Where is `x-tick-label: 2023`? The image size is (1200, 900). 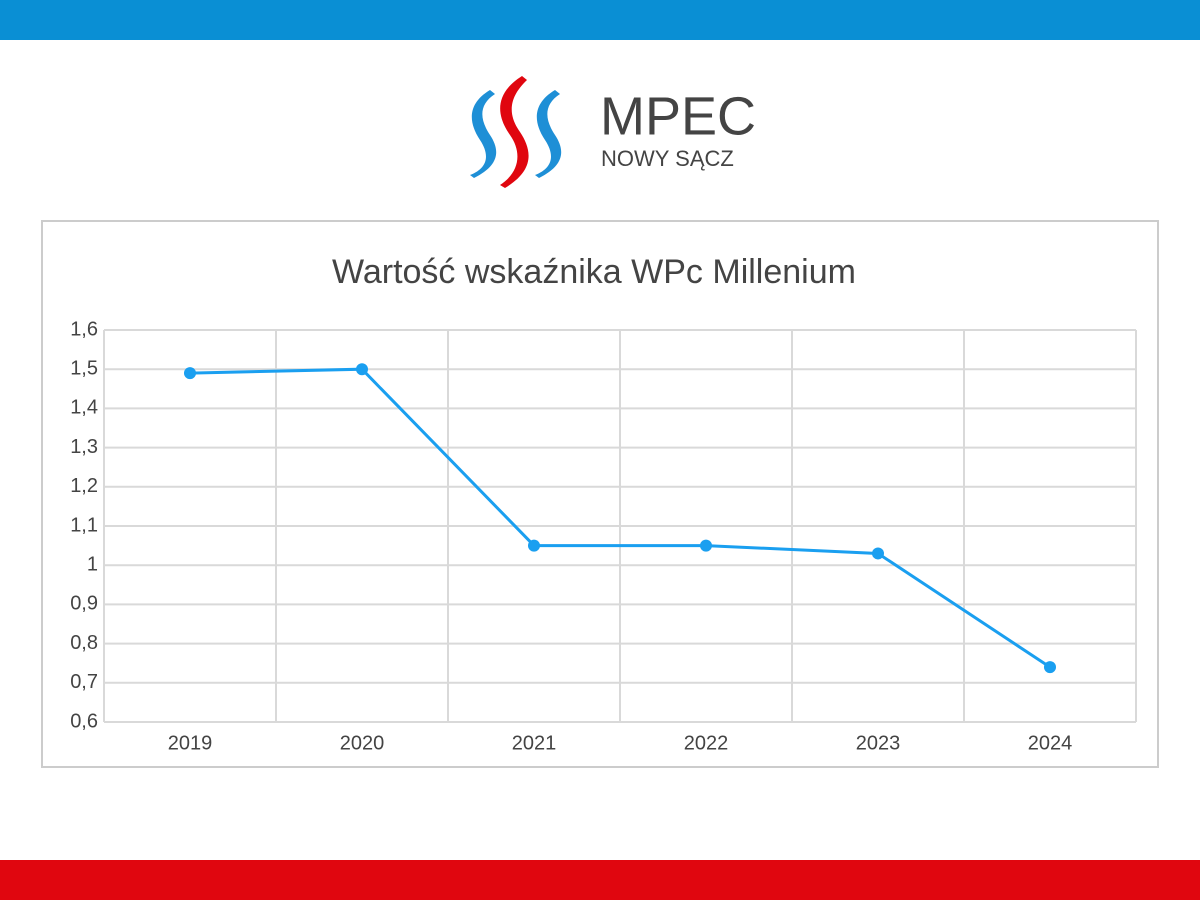
x-tick-label: 2023 is located at coordinates (878, 743).